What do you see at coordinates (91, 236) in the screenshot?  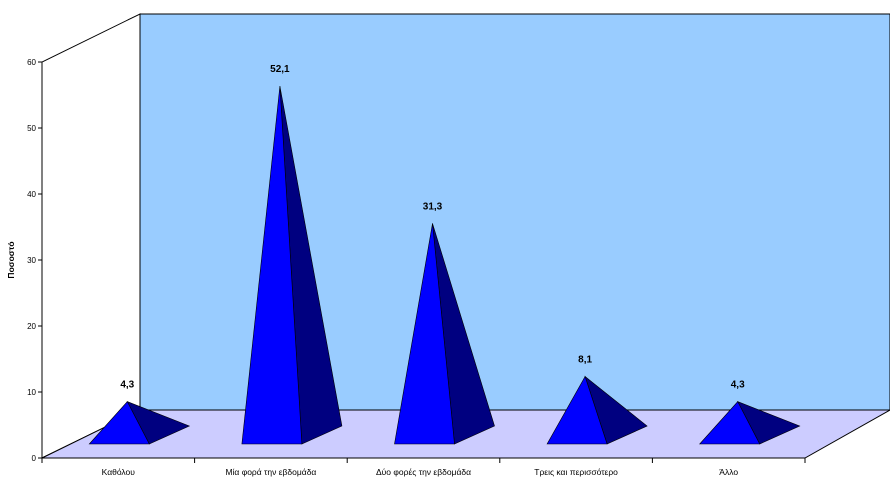 I see `side-wall` at bounding box center [91, 236].